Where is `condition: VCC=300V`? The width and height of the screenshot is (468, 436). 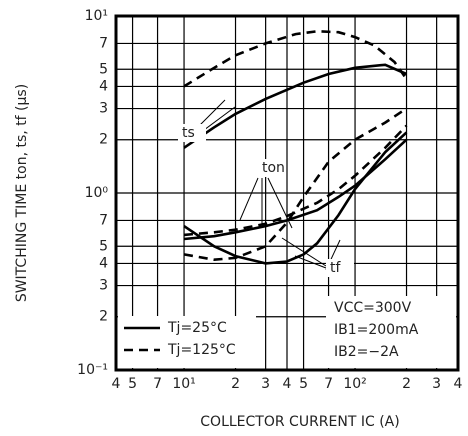 condition: VCC=300V is located at coordinates (373, 308).